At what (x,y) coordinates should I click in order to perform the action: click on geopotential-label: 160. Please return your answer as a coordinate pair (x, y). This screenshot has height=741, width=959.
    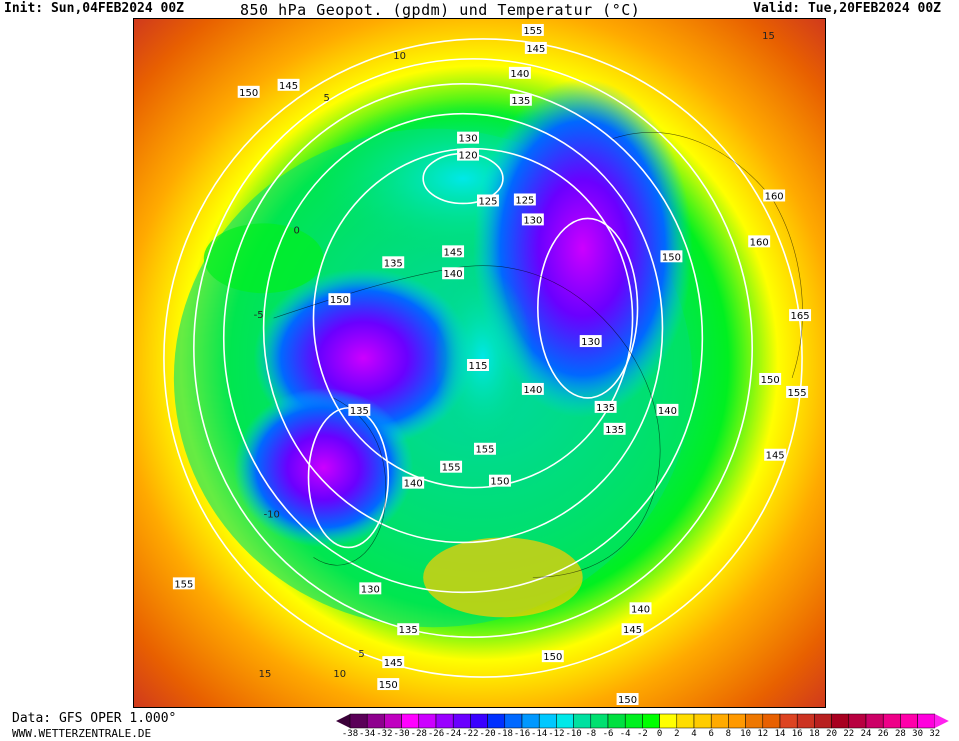
    Looking at the image, I should click on (759, 241).